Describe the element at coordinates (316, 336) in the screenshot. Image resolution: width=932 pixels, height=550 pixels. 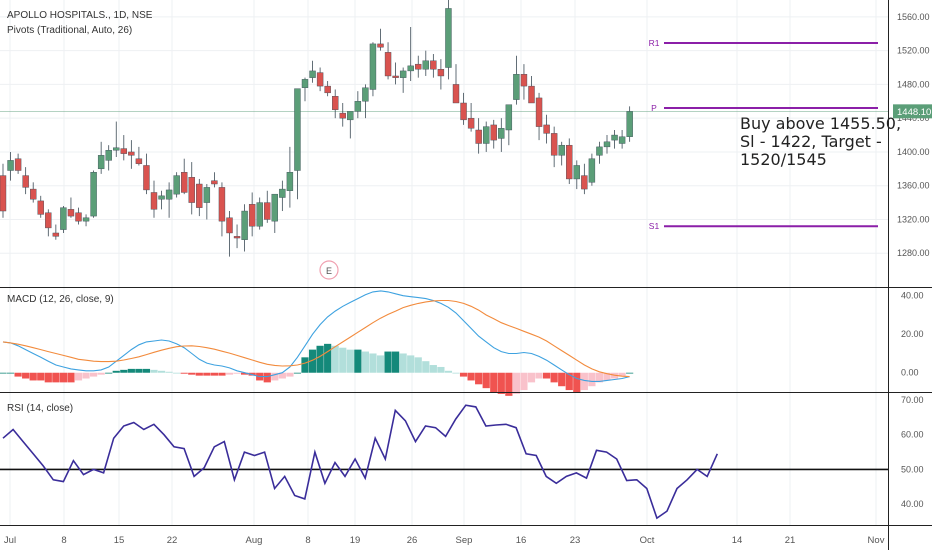
I see `macd-line` at that location.